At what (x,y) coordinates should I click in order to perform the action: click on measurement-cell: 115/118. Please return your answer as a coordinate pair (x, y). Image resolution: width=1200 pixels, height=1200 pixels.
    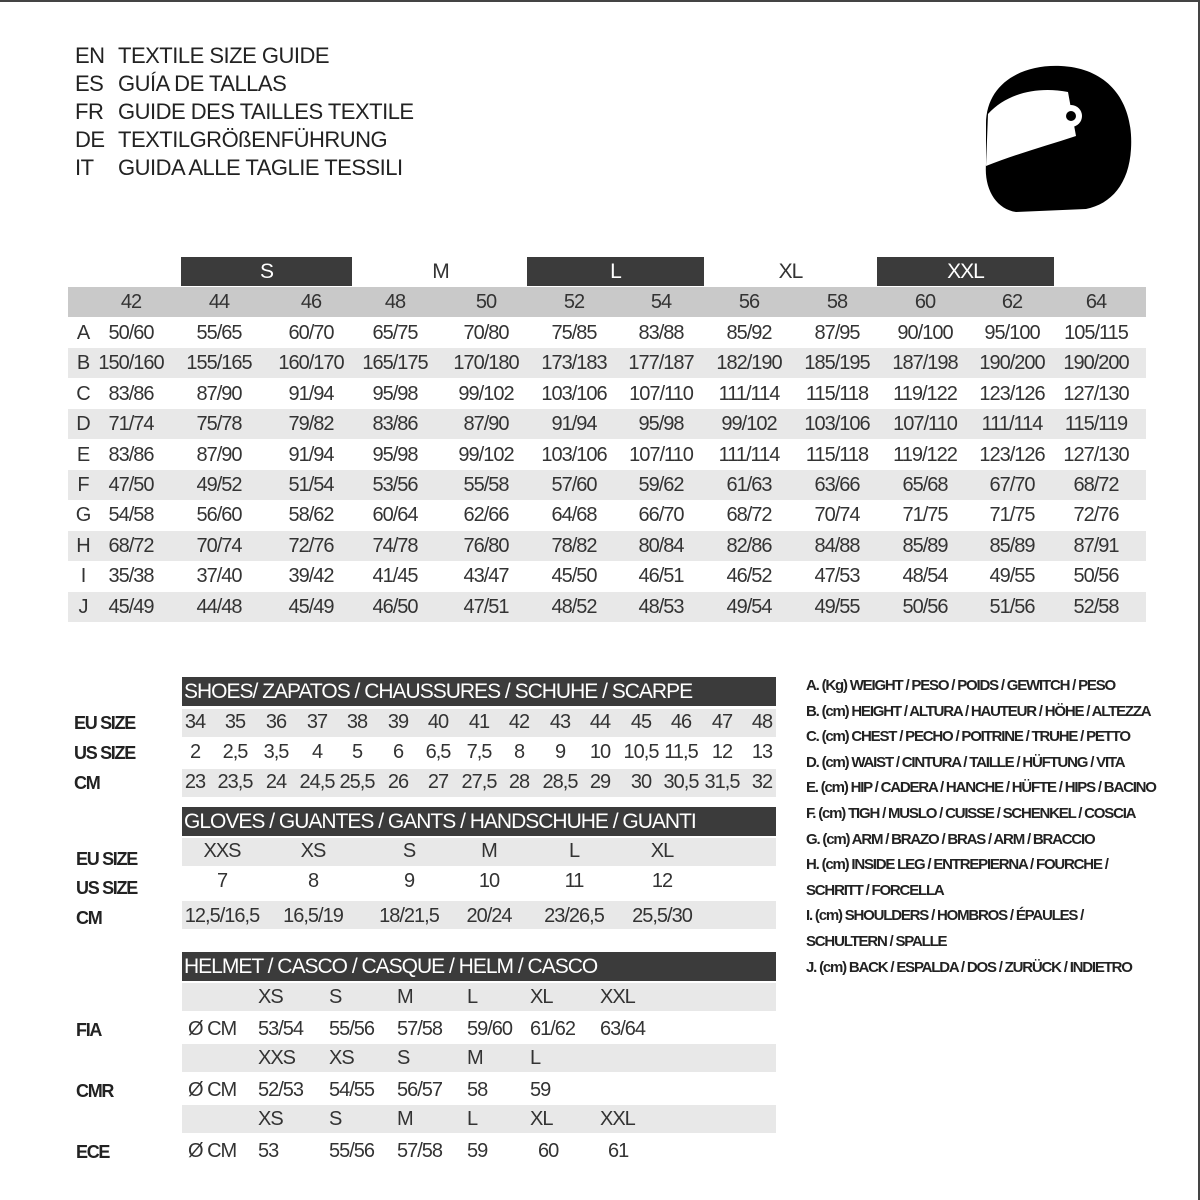
    Looking at the image, I should click on (837, 454).